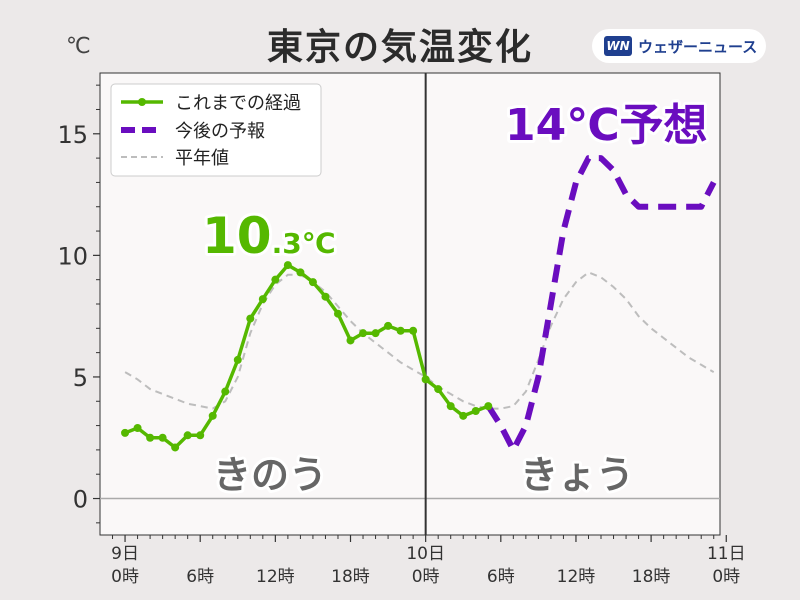 Image resolution: width=800 pixels, height=600 pixels. I want to click on chart-title: 東京の気温変化, so click(399, 47).